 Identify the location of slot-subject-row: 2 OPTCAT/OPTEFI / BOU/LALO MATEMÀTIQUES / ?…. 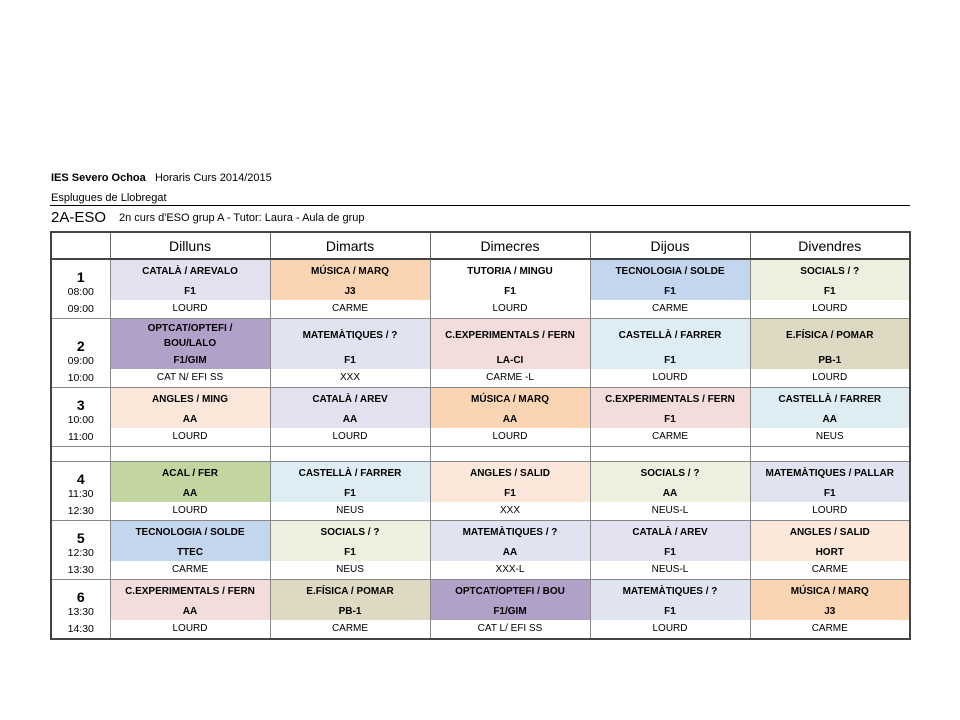
(480, 335).